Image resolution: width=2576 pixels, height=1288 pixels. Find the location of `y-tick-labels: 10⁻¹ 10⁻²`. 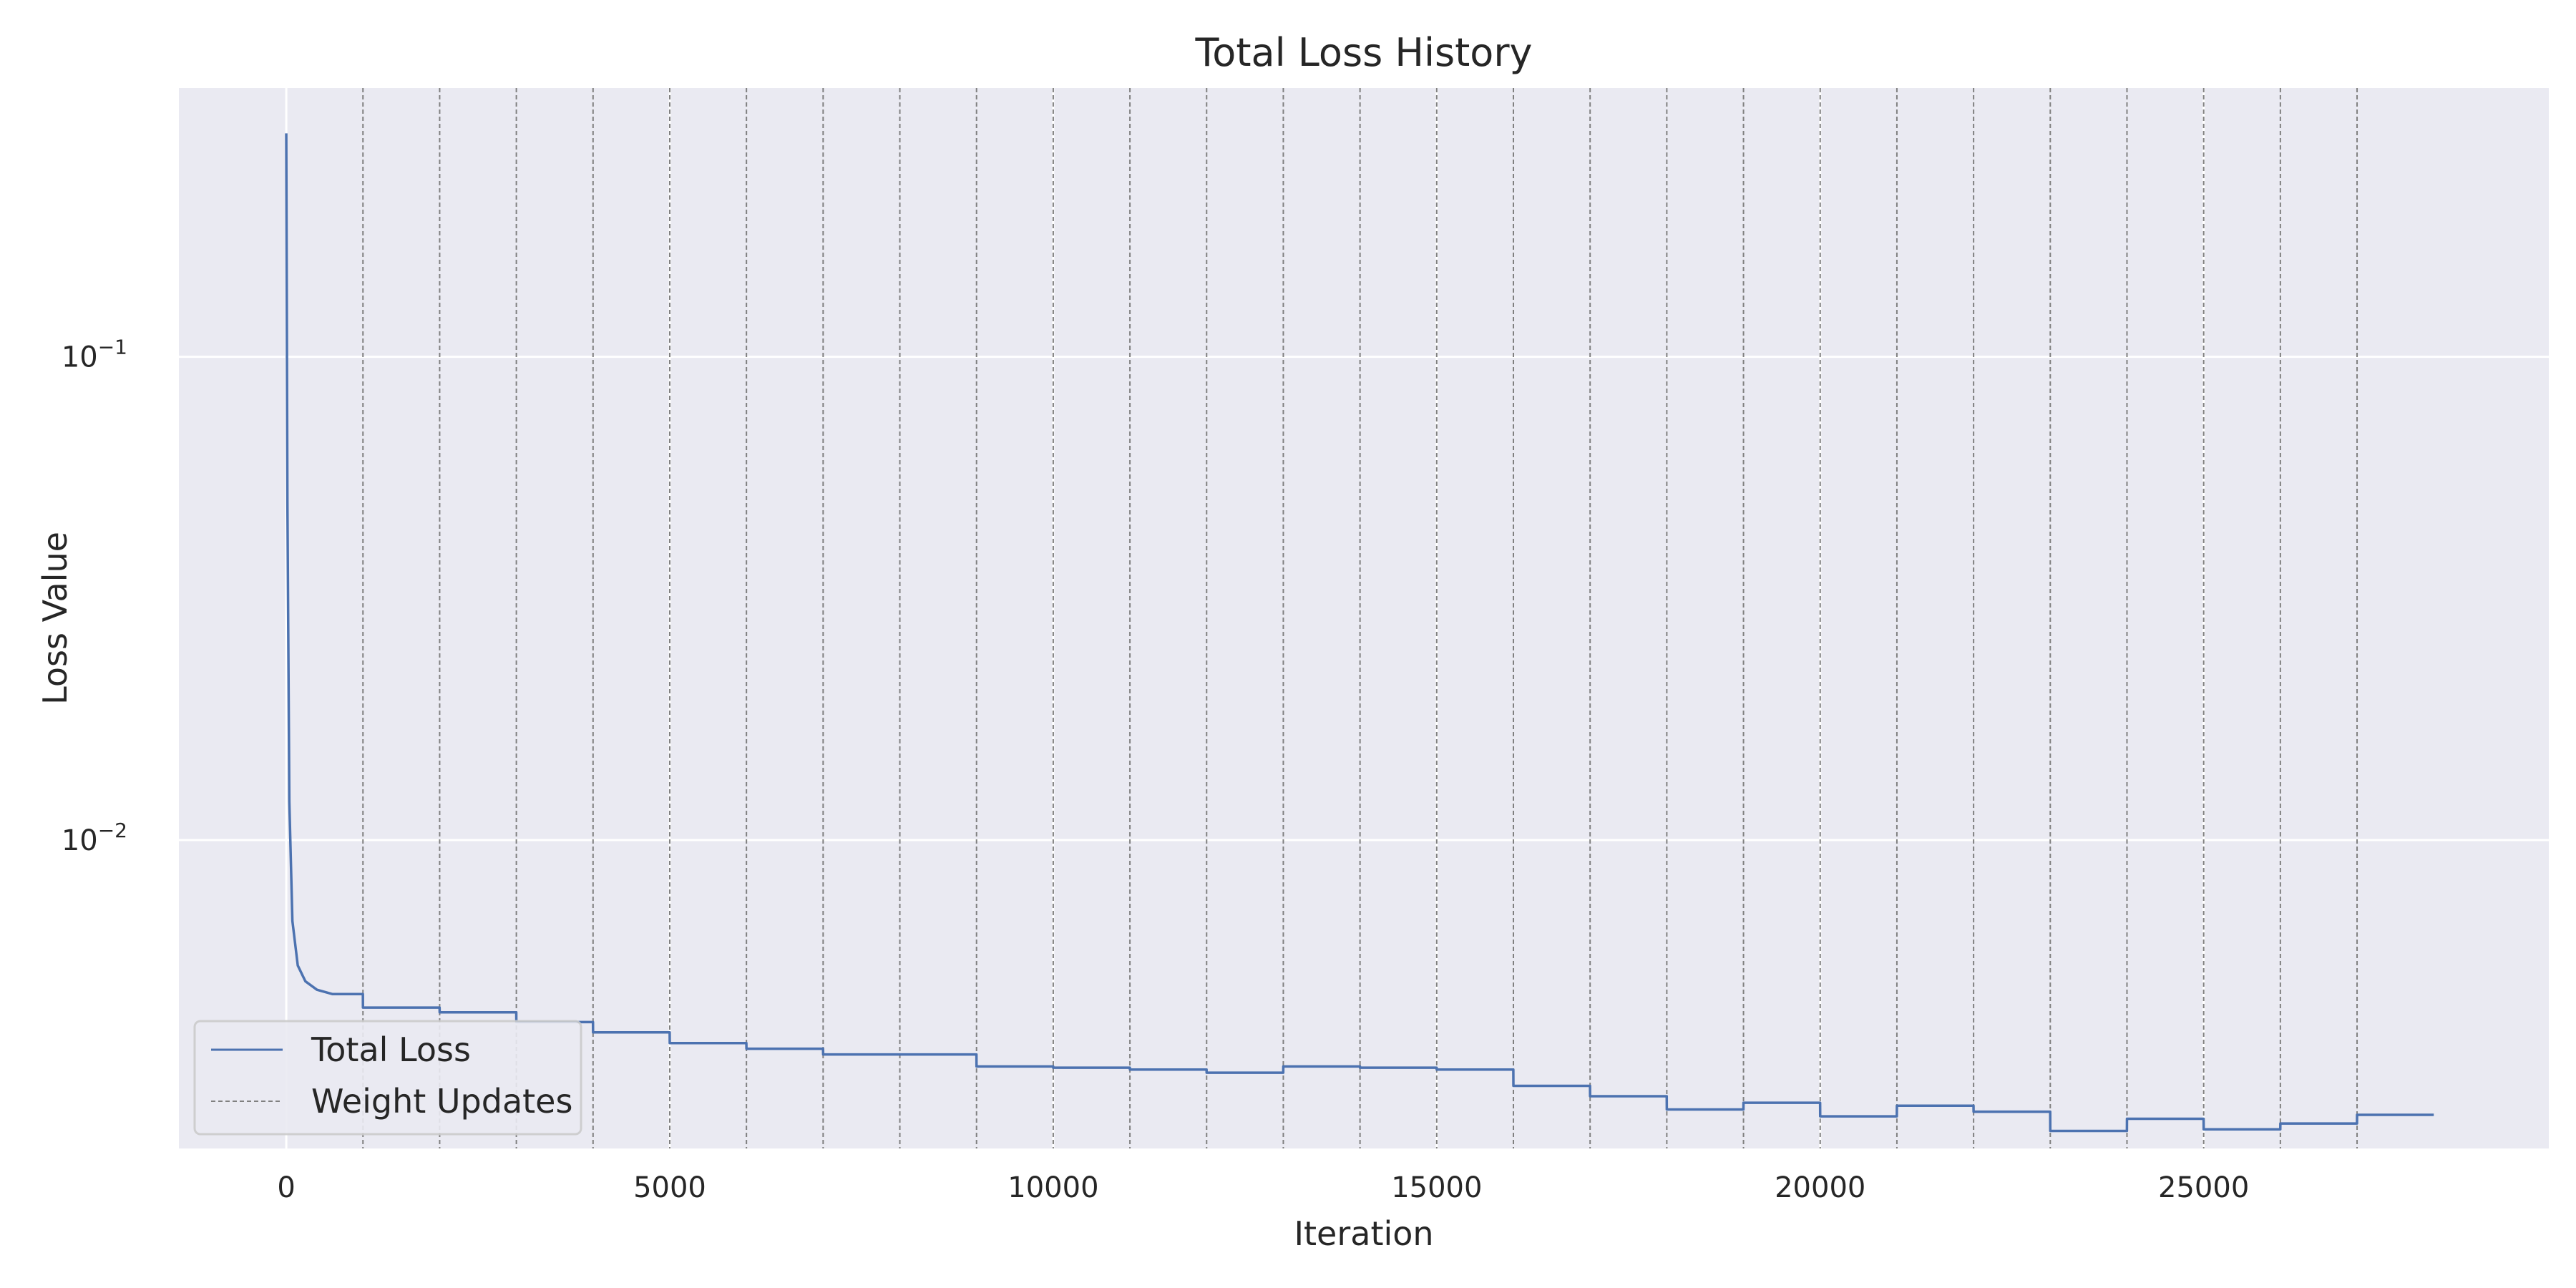

y-tick-labels: 10⁻¹ 10⁻² is located at coordinates (94, 596).